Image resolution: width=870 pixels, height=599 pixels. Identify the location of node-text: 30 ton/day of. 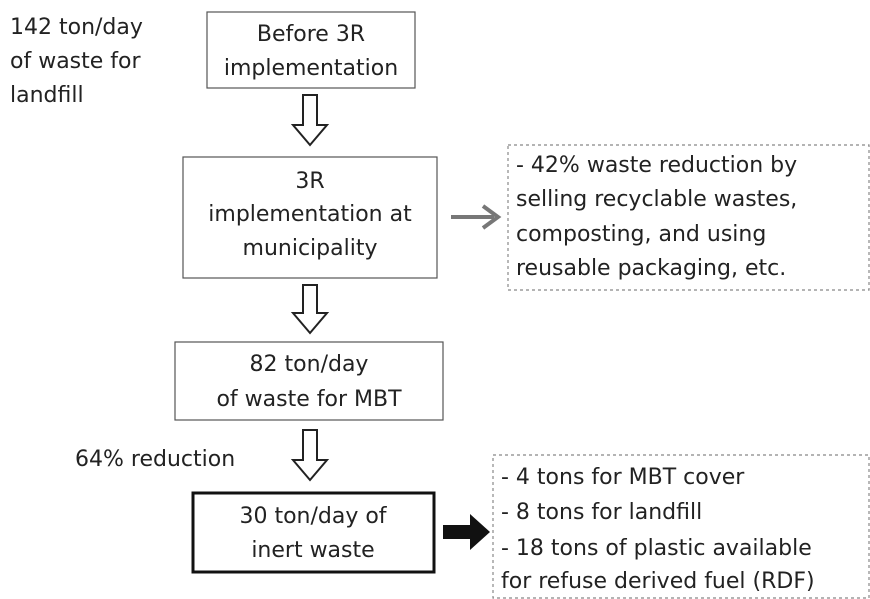
(313, 516).